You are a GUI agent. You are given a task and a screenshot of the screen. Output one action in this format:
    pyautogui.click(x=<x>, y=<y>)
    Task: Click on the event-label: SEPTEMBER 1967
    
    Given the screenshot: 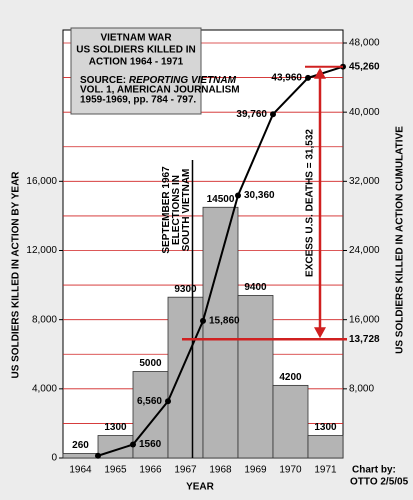 What is the action you would take?
    pyautogui.click(x=166, y=210)
    